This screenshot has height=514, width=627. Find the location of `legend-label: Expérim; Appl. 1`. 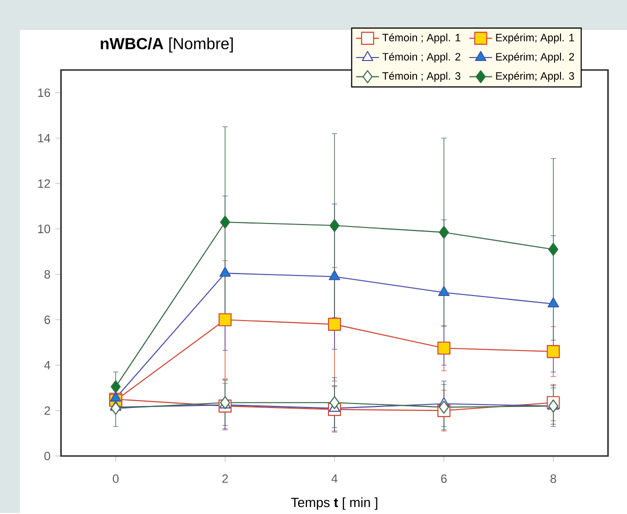

legend-label: Expérim; Appl. 1 is located at coordinates (535, 38).